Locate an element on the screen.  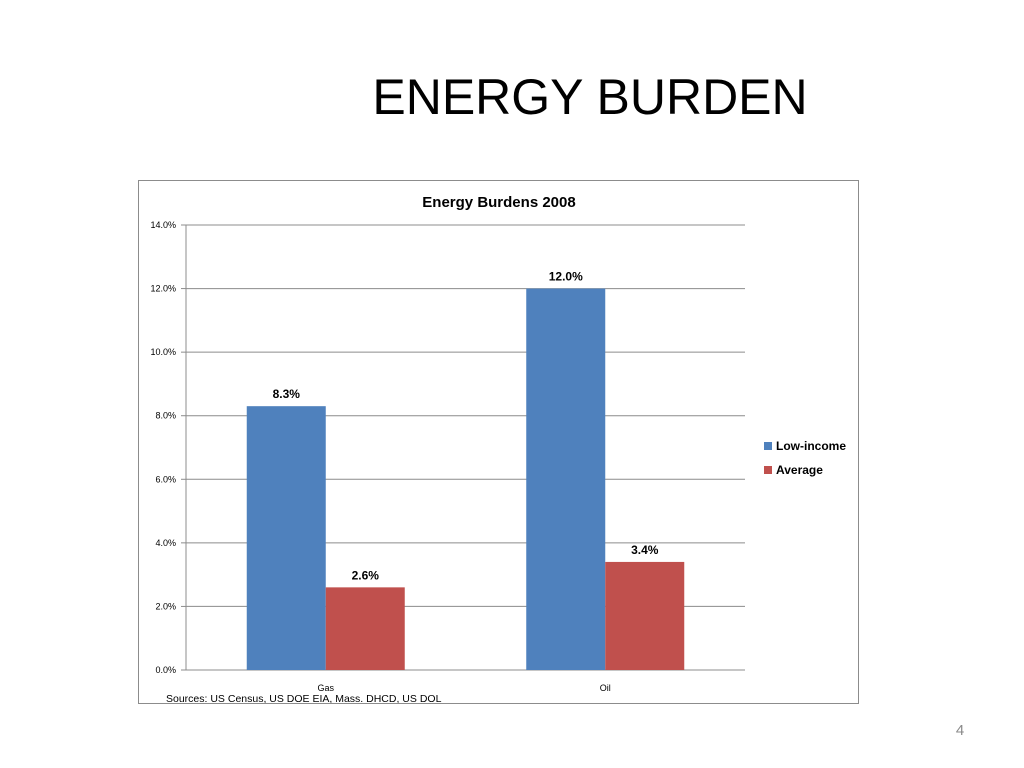
legend-label: Average is located at coordinates (799, 470).